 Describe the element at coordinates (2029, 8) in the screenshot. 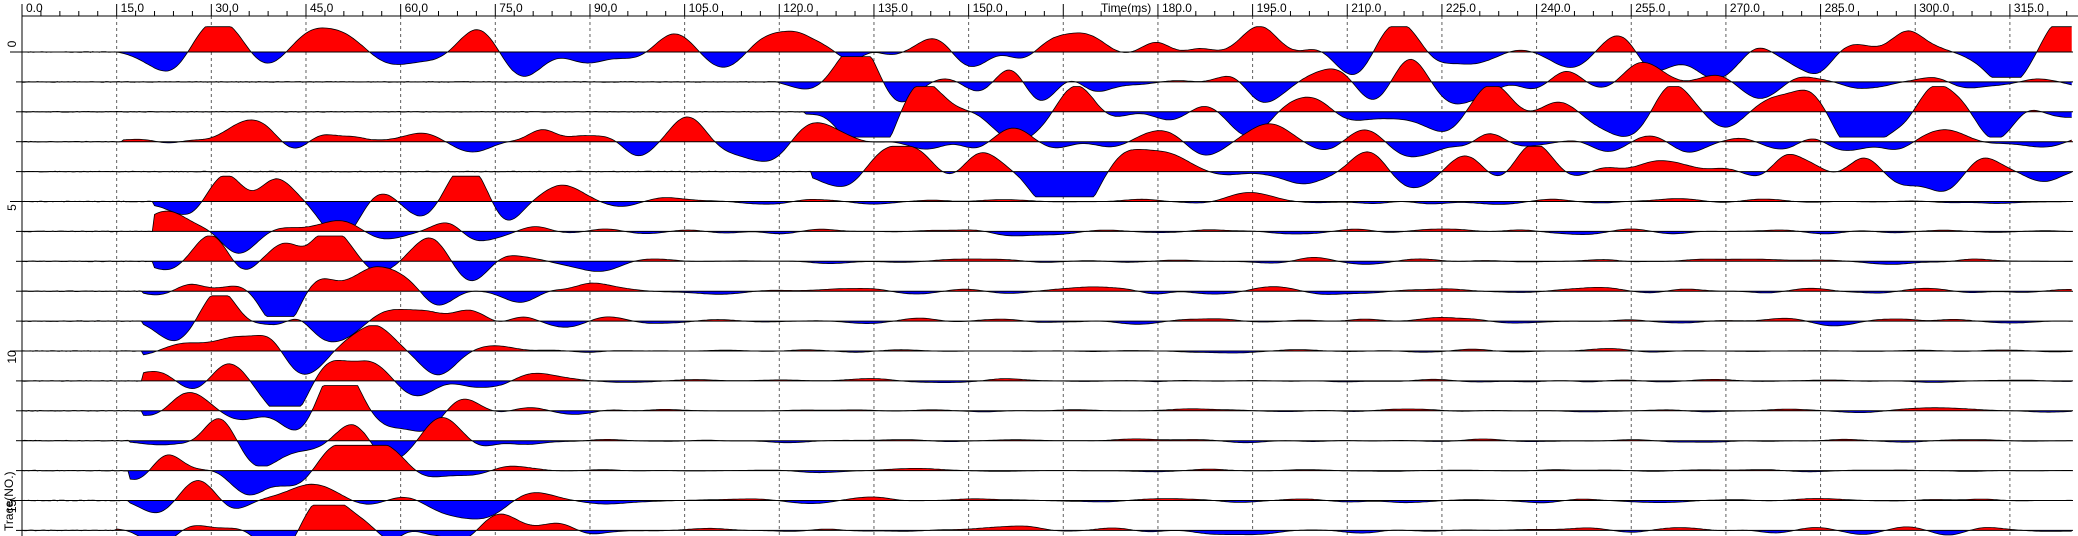

I see `x-tick-label: 315.0` at that location.